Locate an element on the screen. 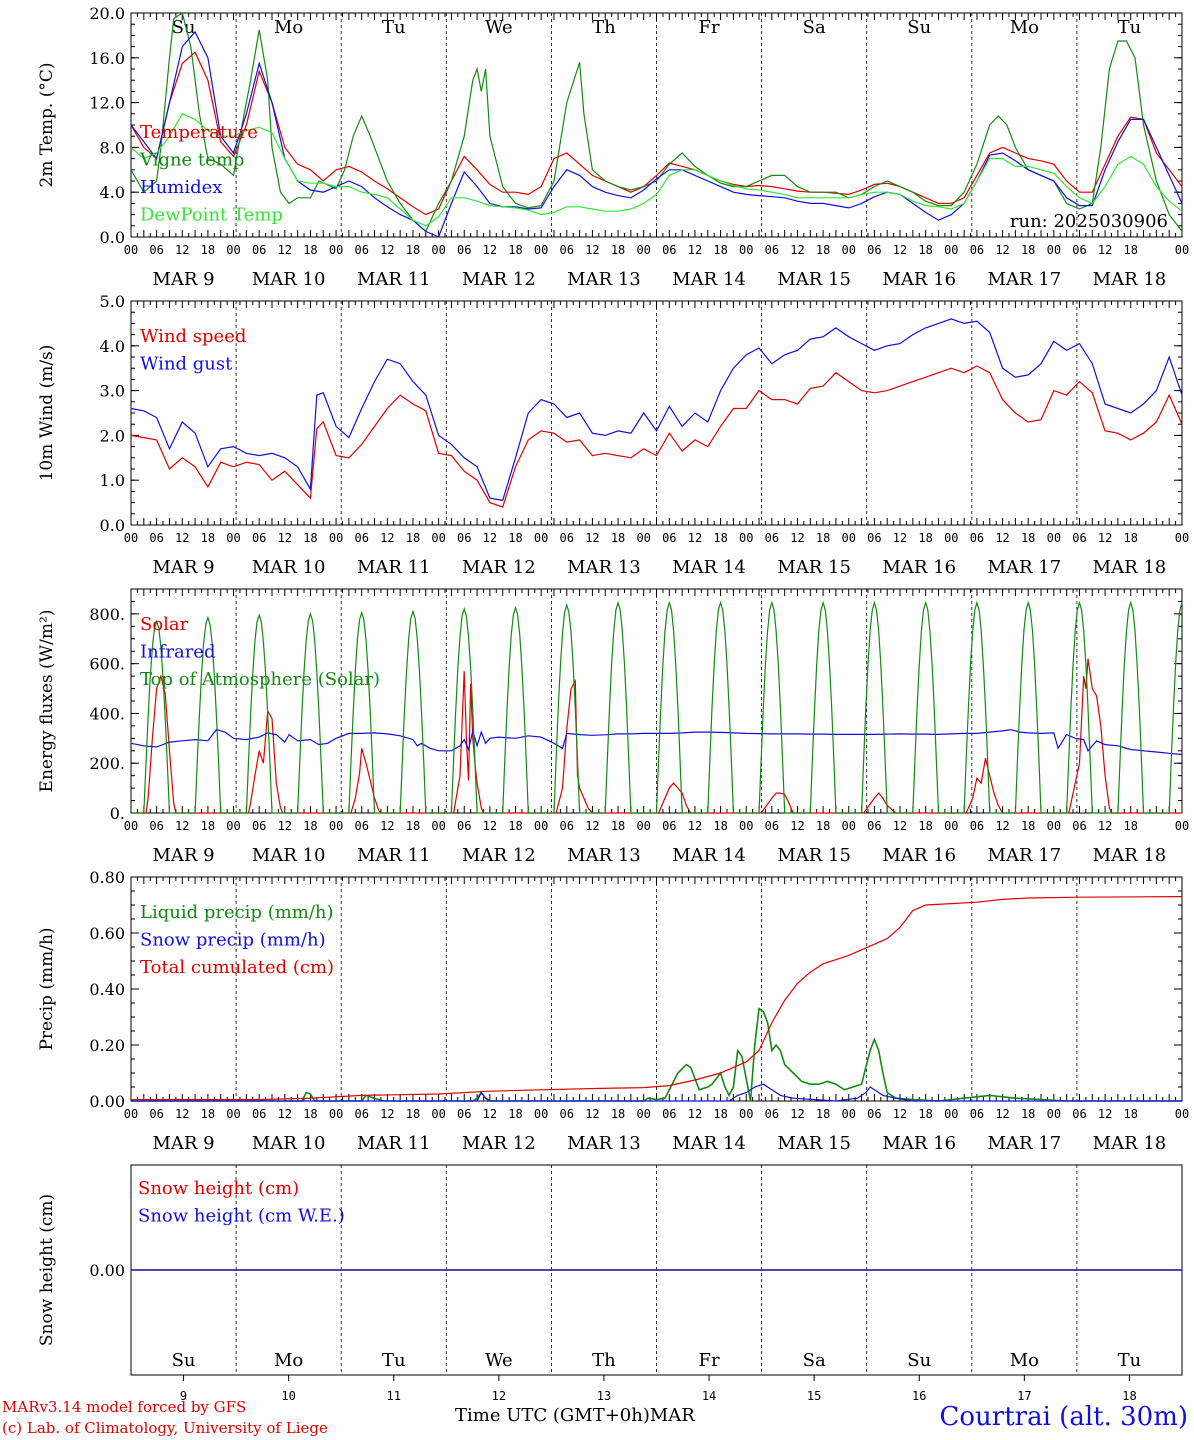  date-label: MAR 15 is located at coordinates (814, 567).